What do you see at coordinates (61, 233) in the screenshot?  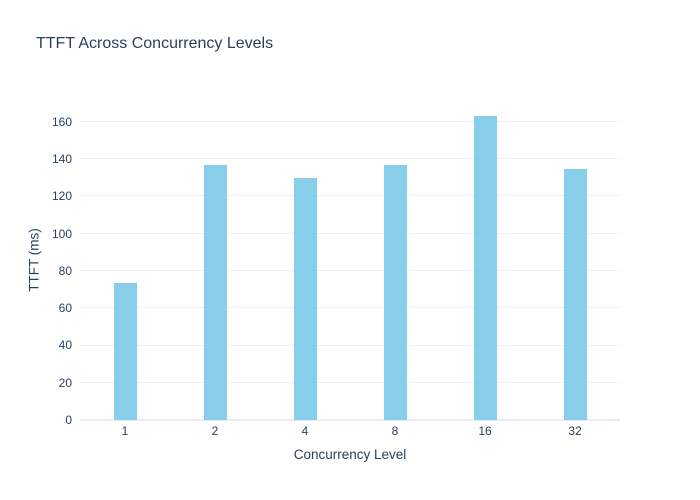 I see `y-tick-label: 100` at bounding box center [61, 233].